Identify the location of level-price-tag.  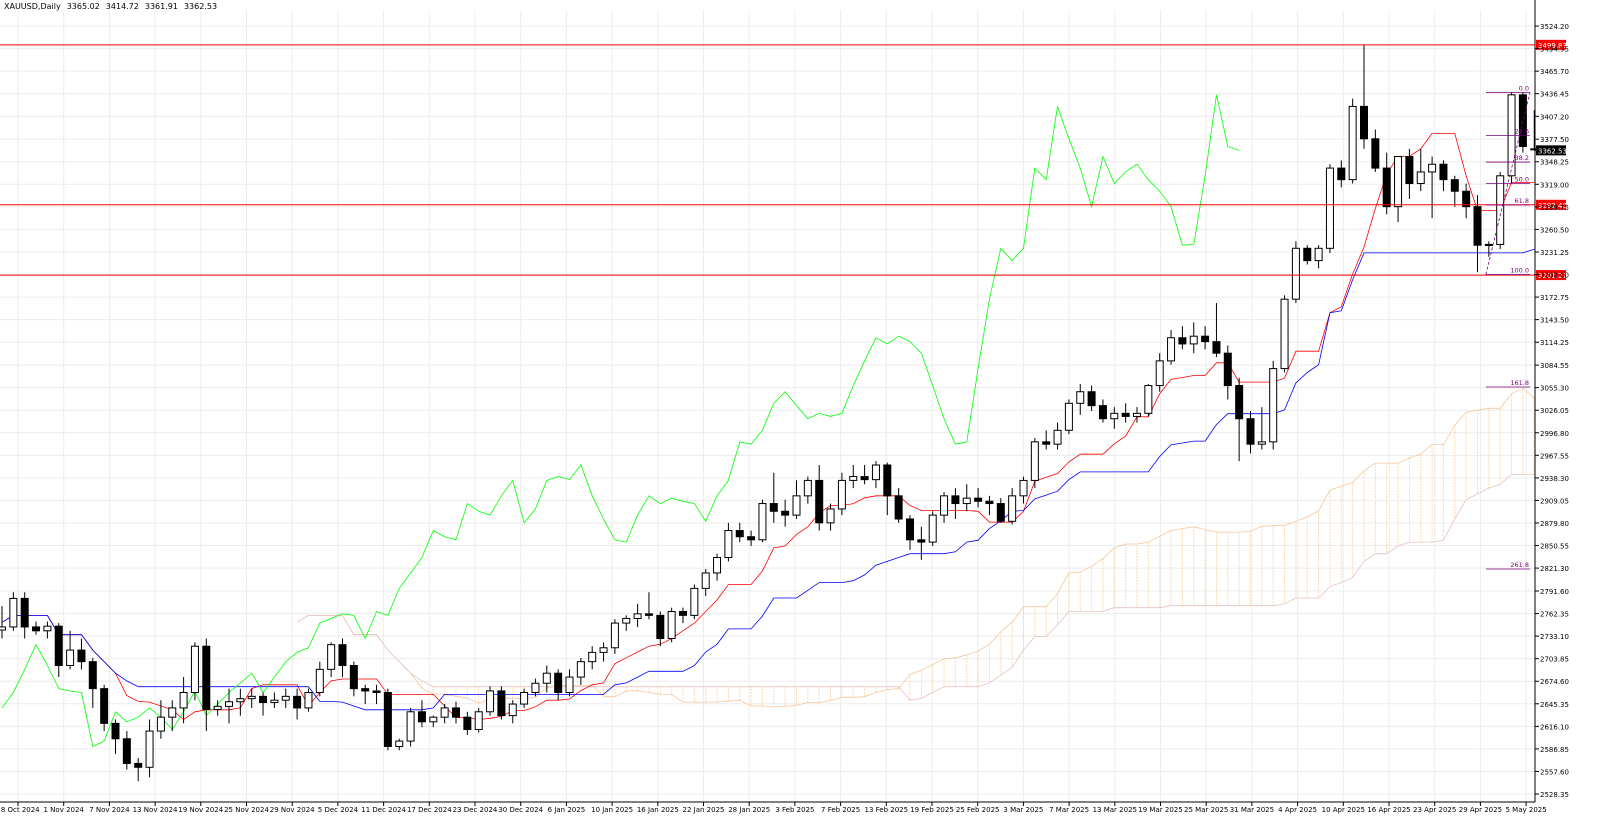
(1551, 275).